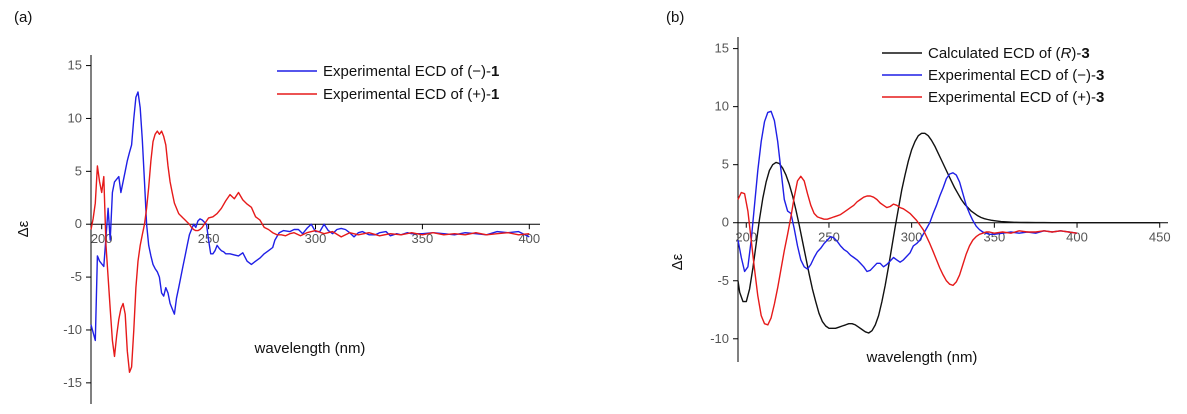  Describe the element at coordinates (1077, 237) in the screenshot. I see `x-tick-label: 400` at that location.